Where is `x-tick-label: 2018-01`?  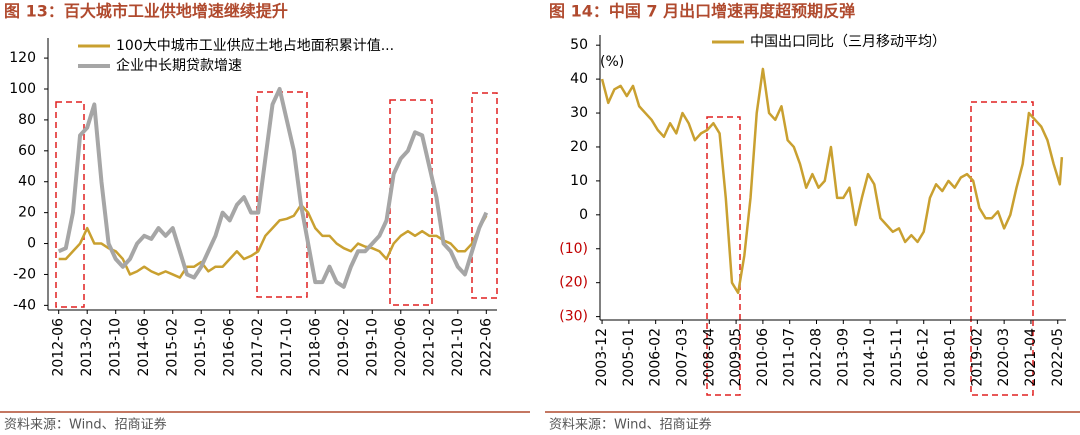
x-tick-label: 2018-01 is located at coordinates (951, 357).